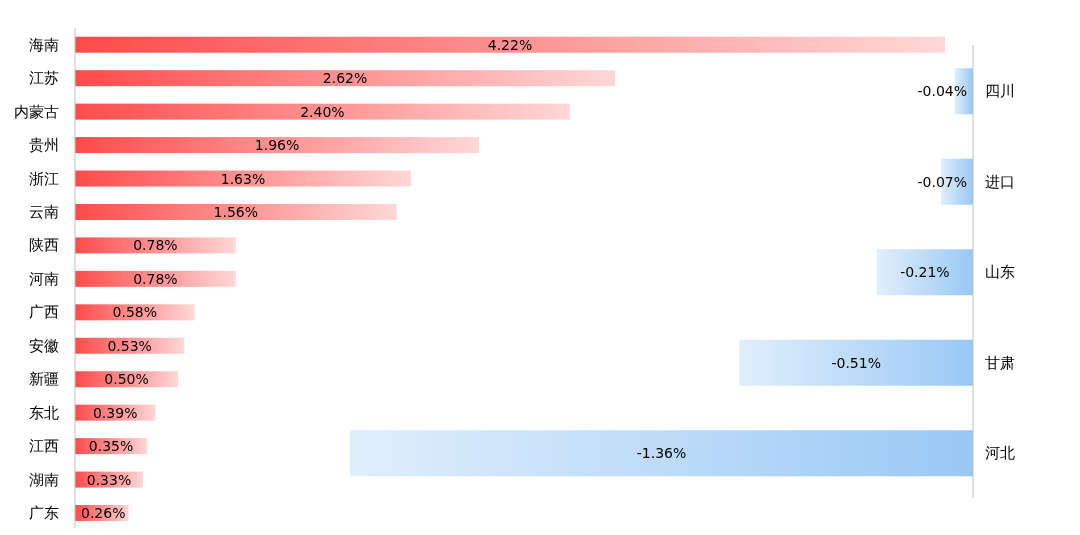 Image resolution: width=1080 pixels, height=535 pixels. I want to click on y-tick-label: 安徽, so click(44, 345).